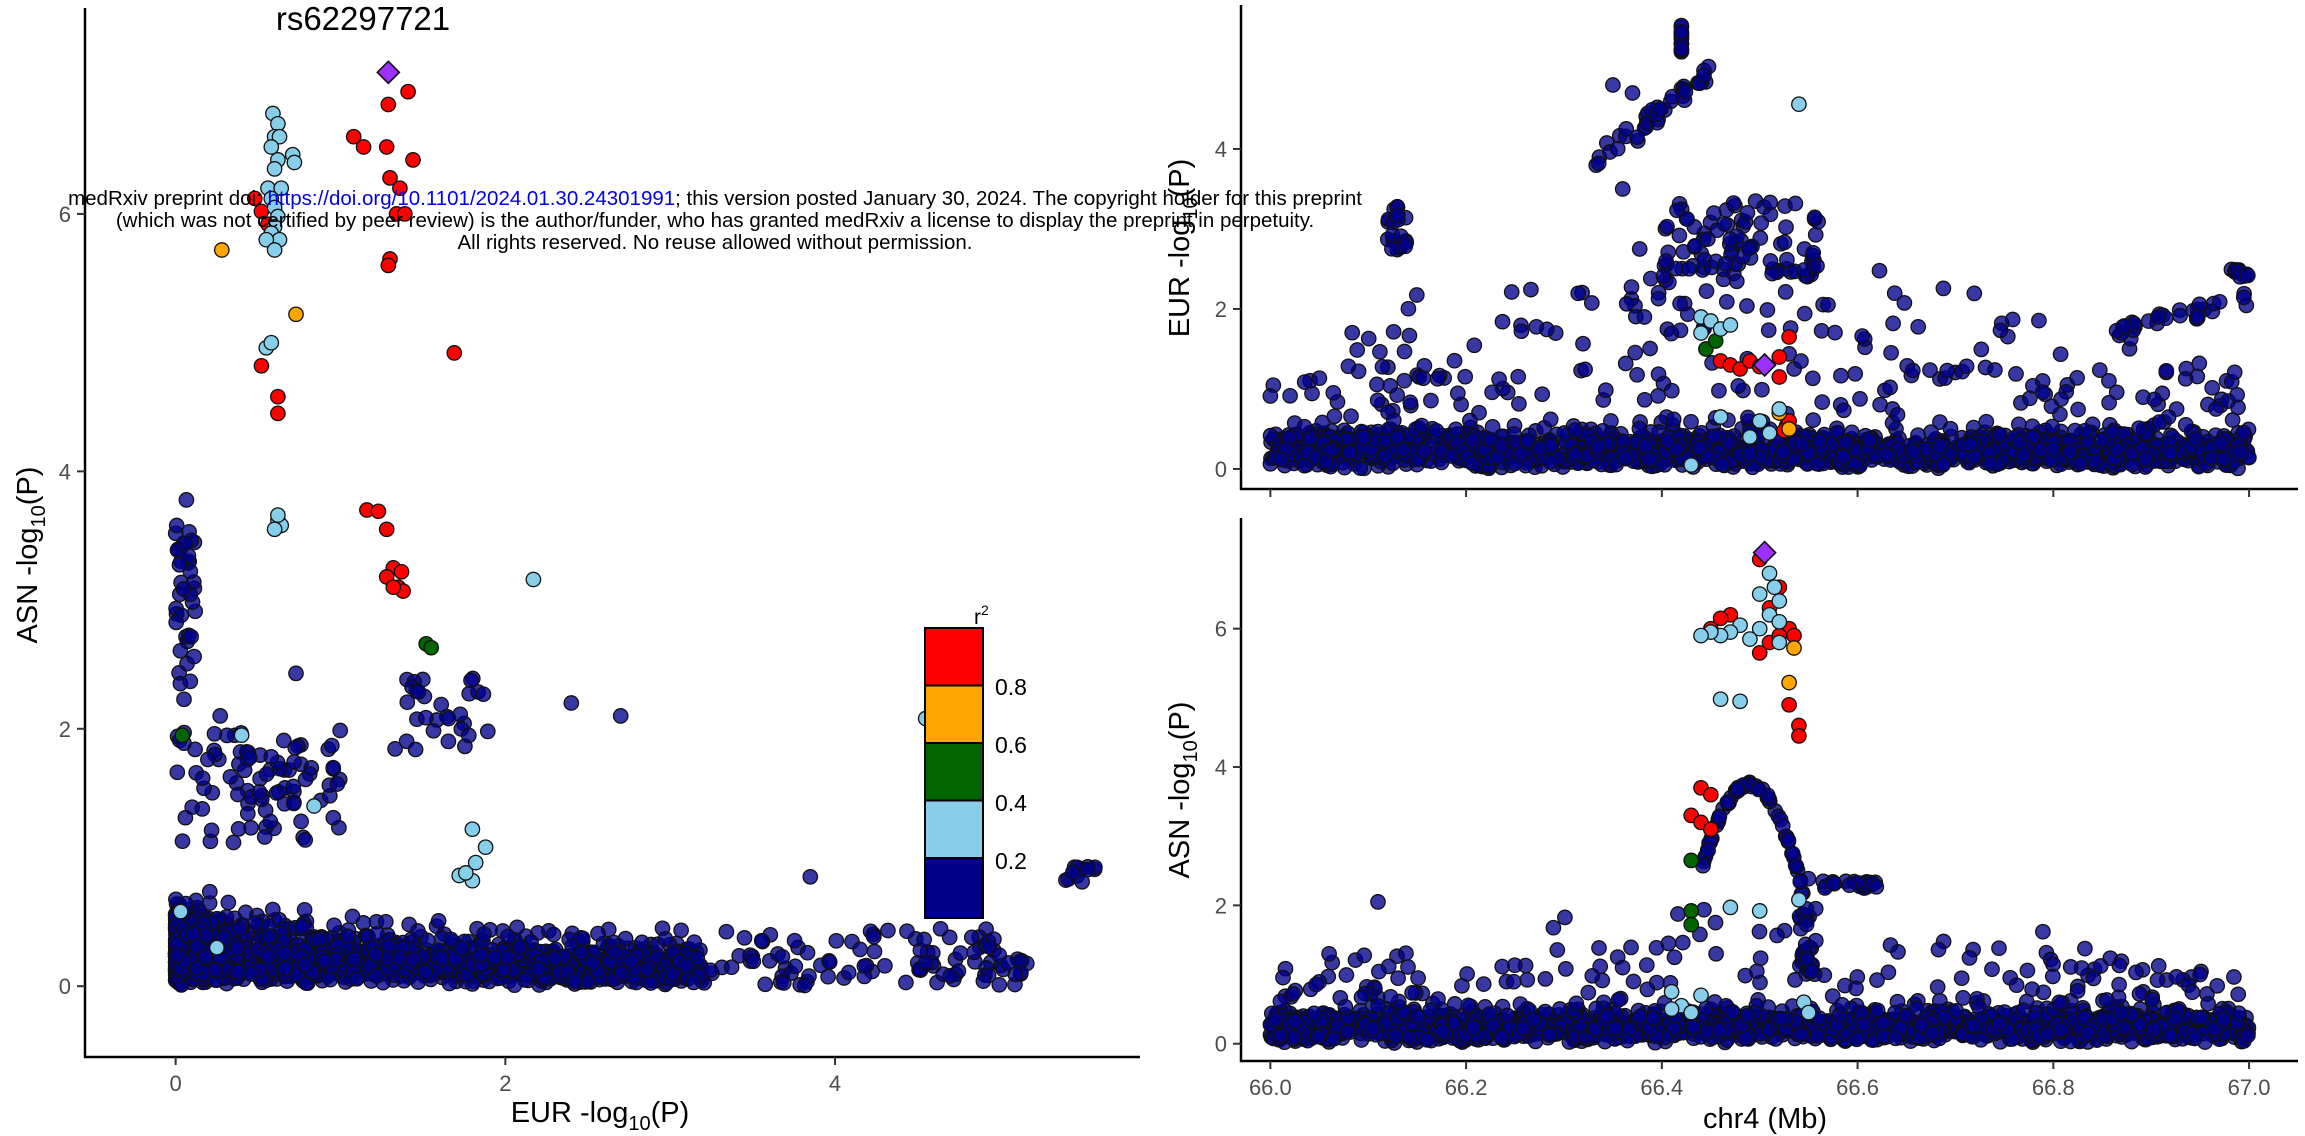  I want to click on left-chart-title: rs62297721, so click(363, 18).